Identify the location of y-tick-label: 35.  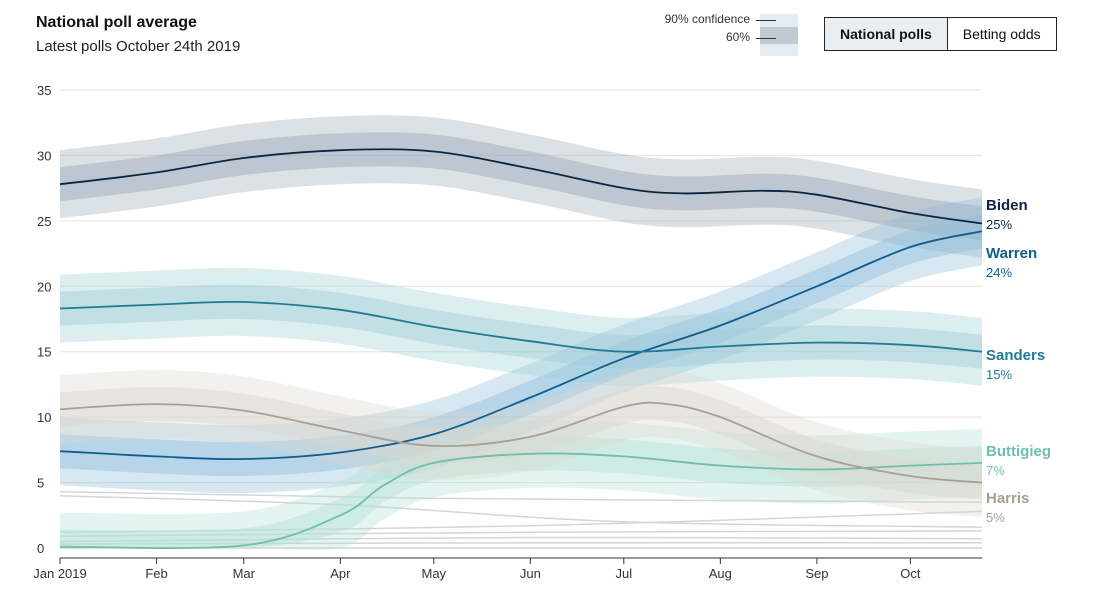
(44, 90).